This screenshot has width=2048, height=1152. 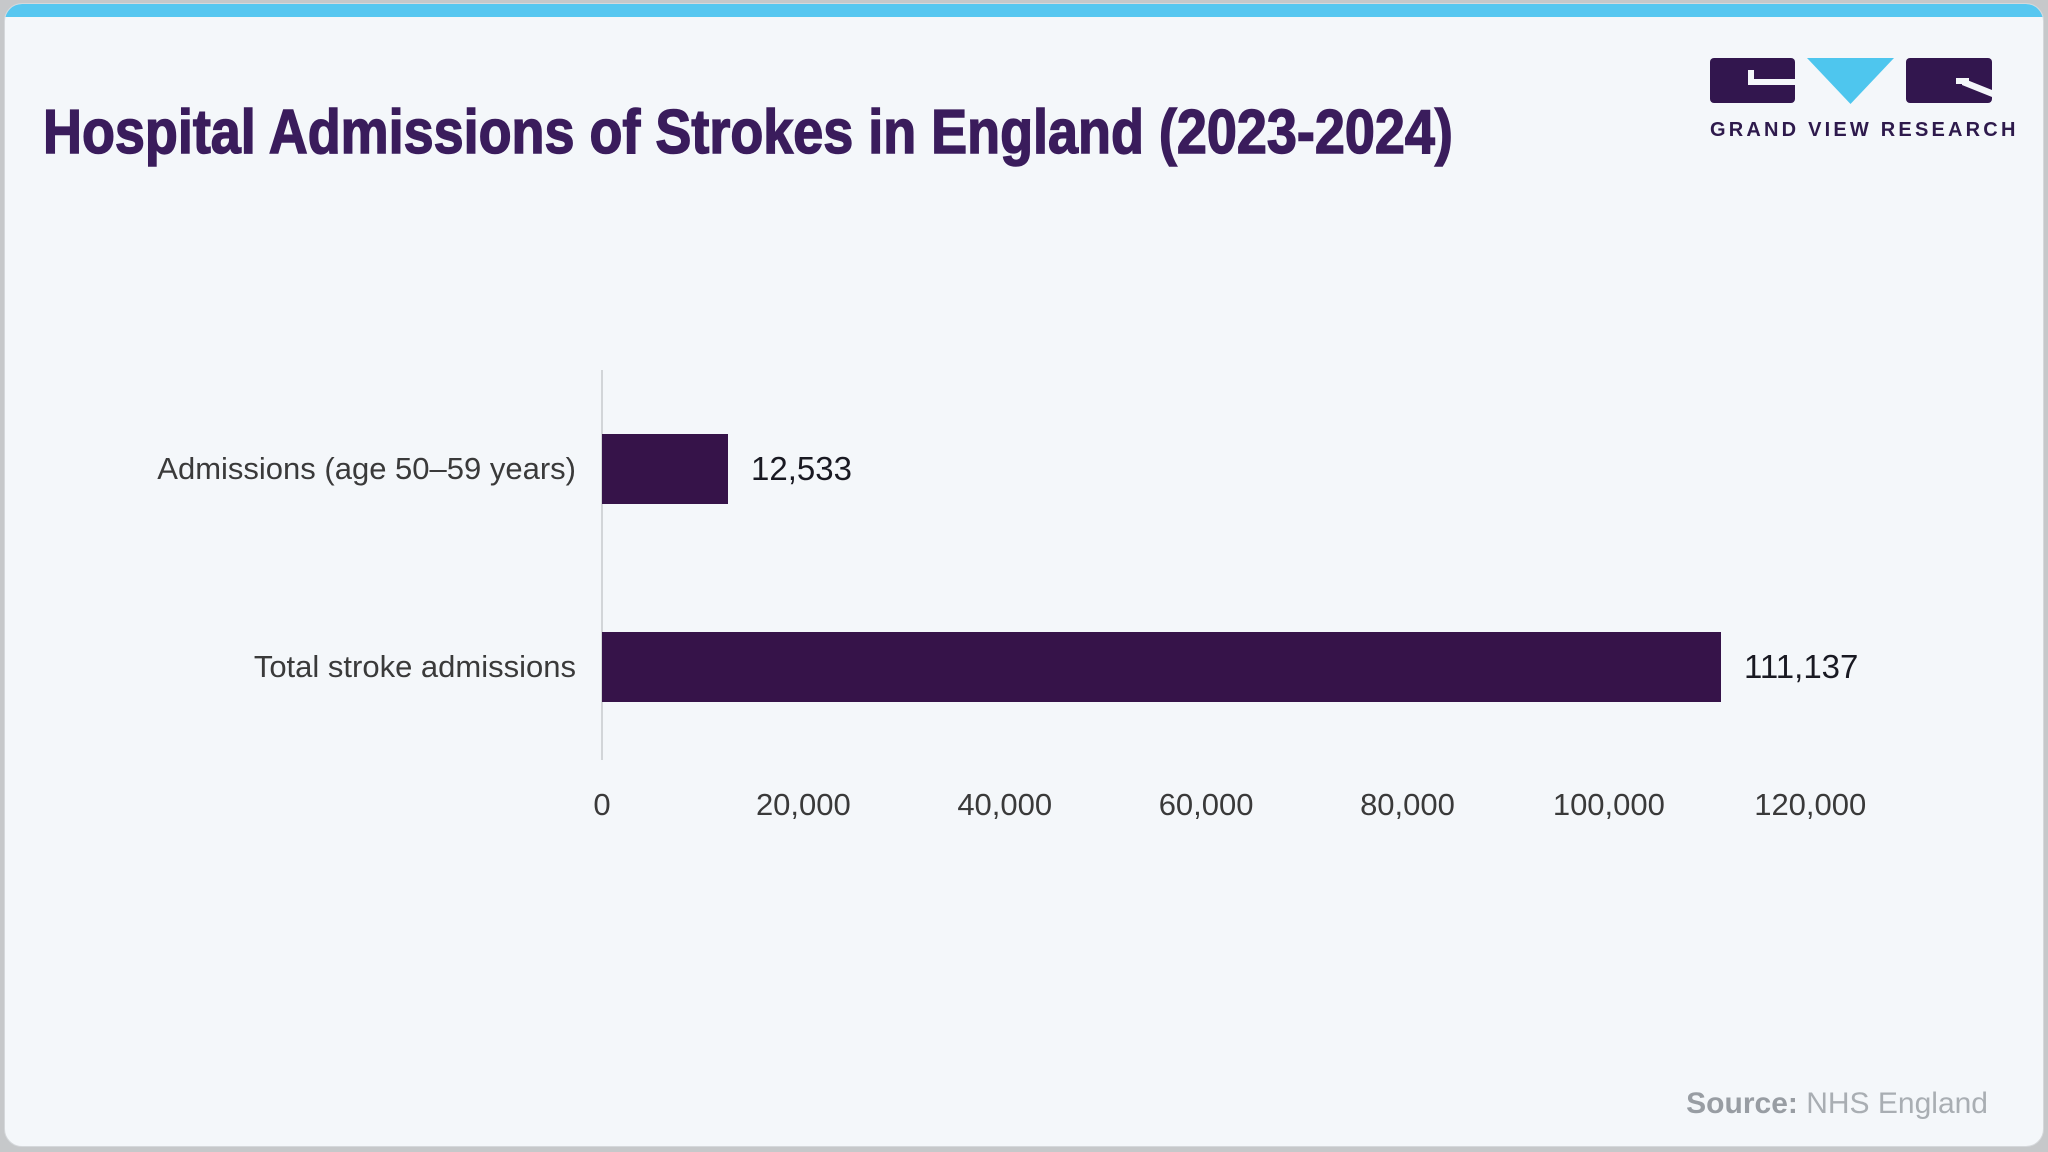 I want to click on gvr-logo-icon, so click(x=1851, y=81).